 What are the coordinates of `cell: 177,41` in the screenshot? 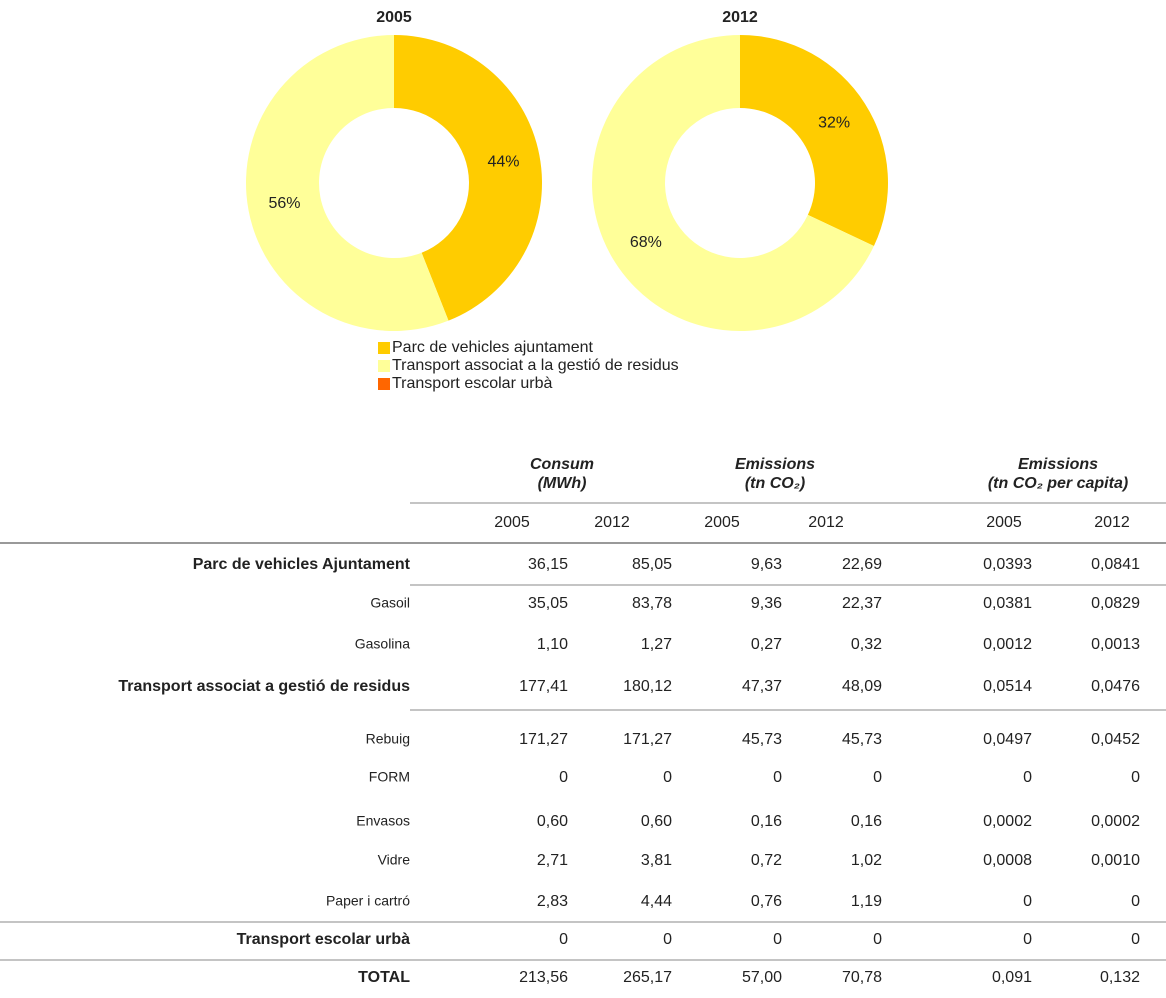 It's located at (543, 686).